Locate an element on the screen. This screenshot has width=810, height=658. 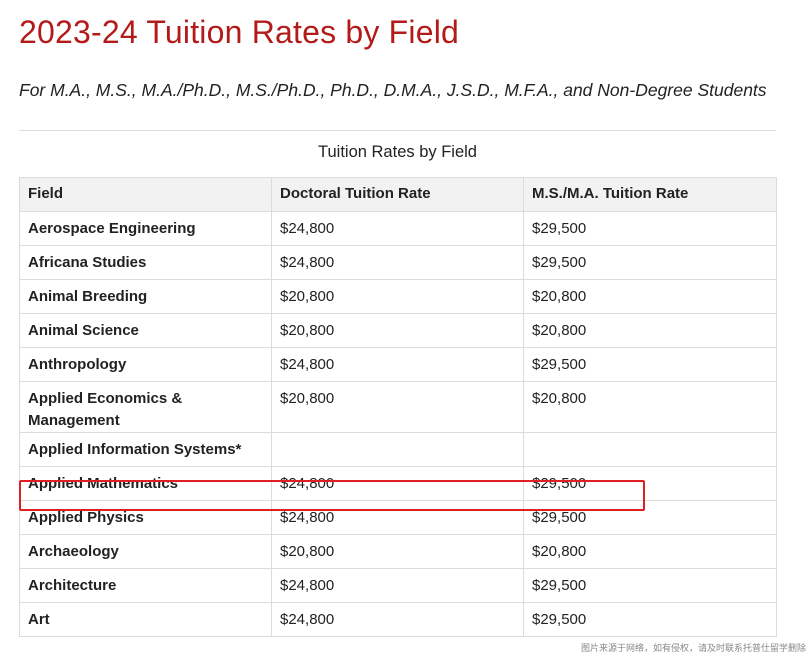
field-cell: Applied Information Systems* is located at coordinates (145, 449).